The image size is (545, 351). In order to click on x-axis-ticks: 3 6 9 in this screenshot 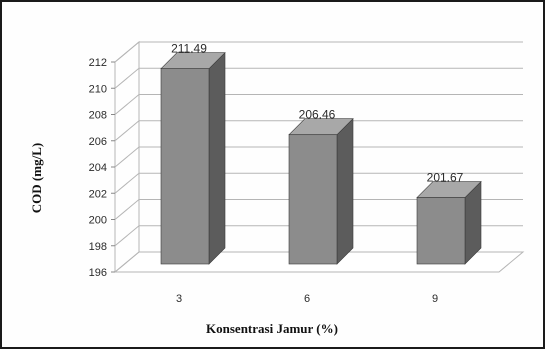, I will do `click(307, 299)`.